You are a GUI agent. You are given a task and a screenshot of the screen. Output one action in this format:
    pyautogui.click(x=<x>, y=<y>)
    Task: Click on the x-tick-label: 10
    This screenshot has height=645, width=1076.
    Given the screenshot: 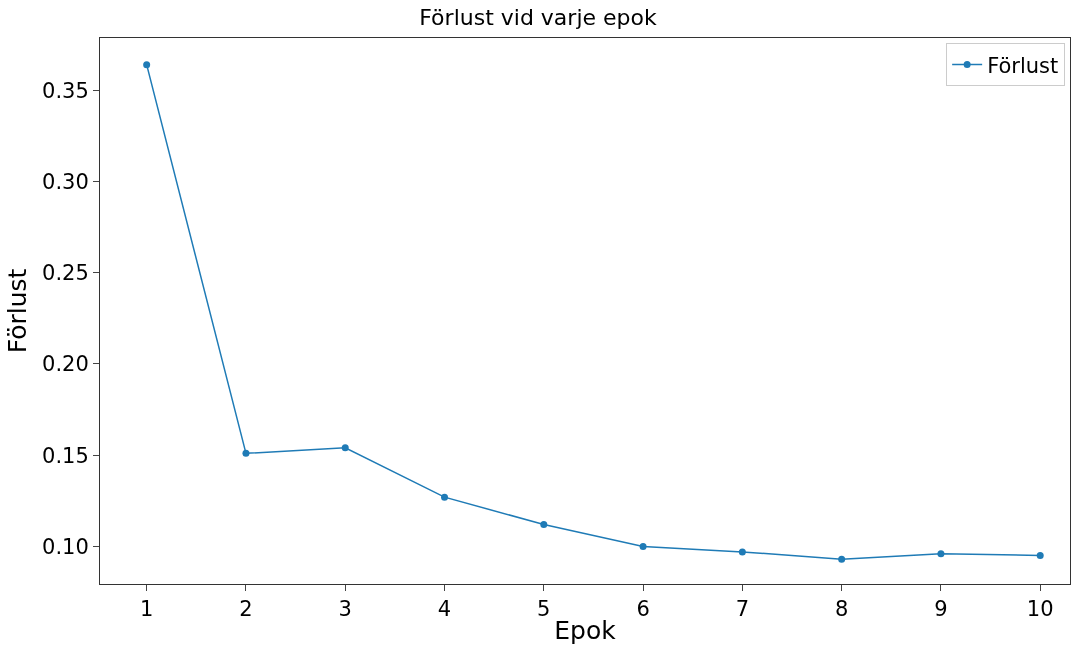 What is the action you would take?
    pyautogui.click(x=1040, y=609)
    